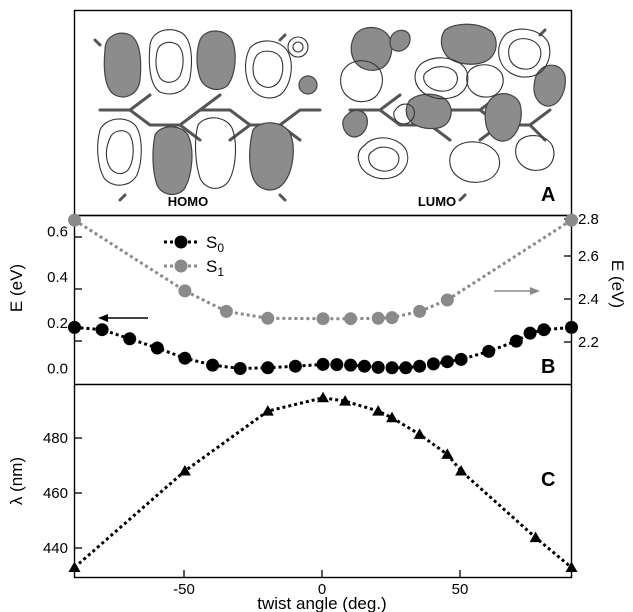  I want to click on c-ylabel: λ (nm), so click(16, 481).